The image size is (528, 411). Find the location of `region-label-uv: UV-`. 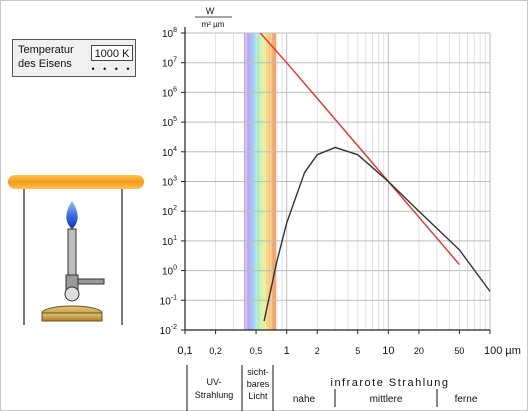

region-label-uv: UV- is located at coordinates (213, 382).